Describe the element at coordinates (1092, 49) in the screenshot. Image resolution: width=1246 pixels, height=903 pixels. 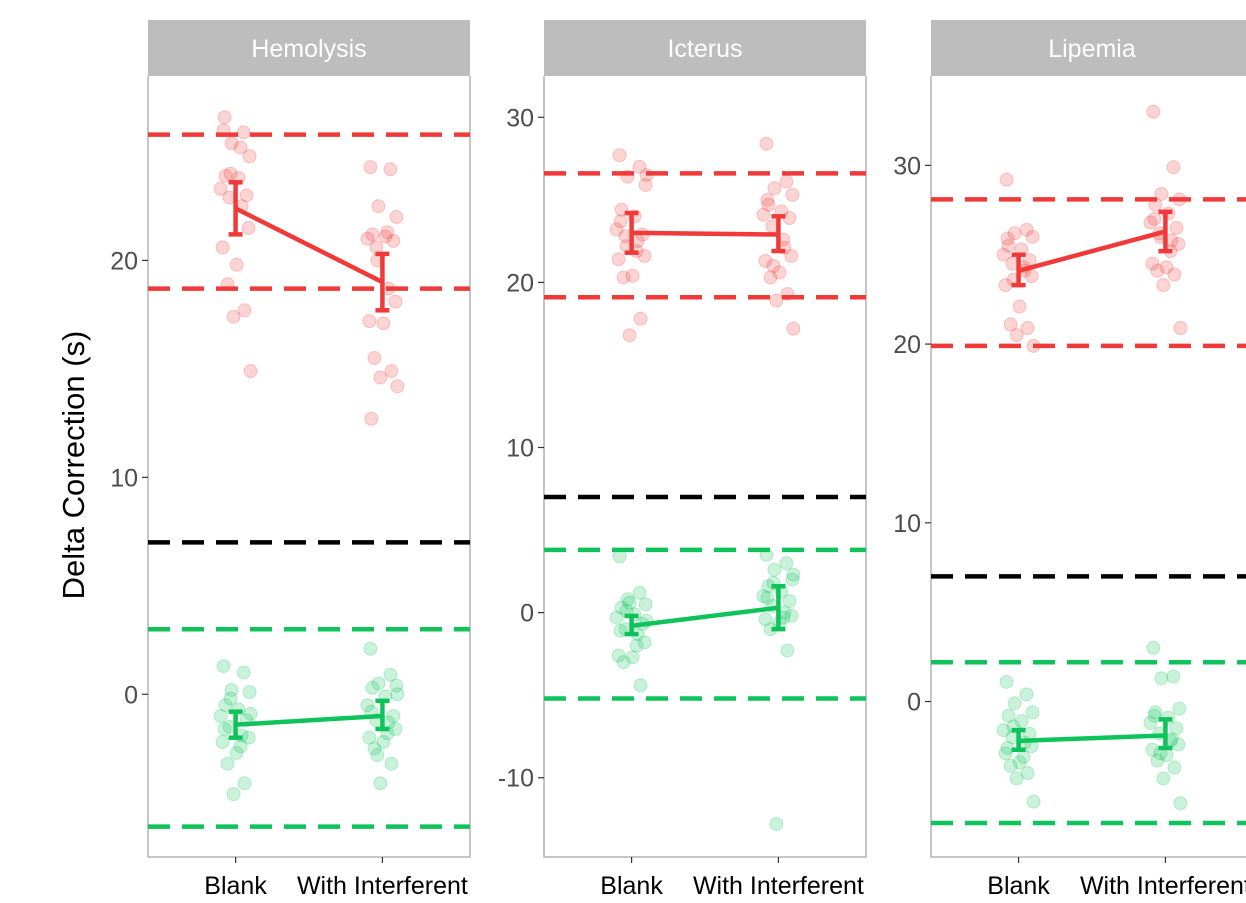
I see `facet-label: Lipemia` at that location.